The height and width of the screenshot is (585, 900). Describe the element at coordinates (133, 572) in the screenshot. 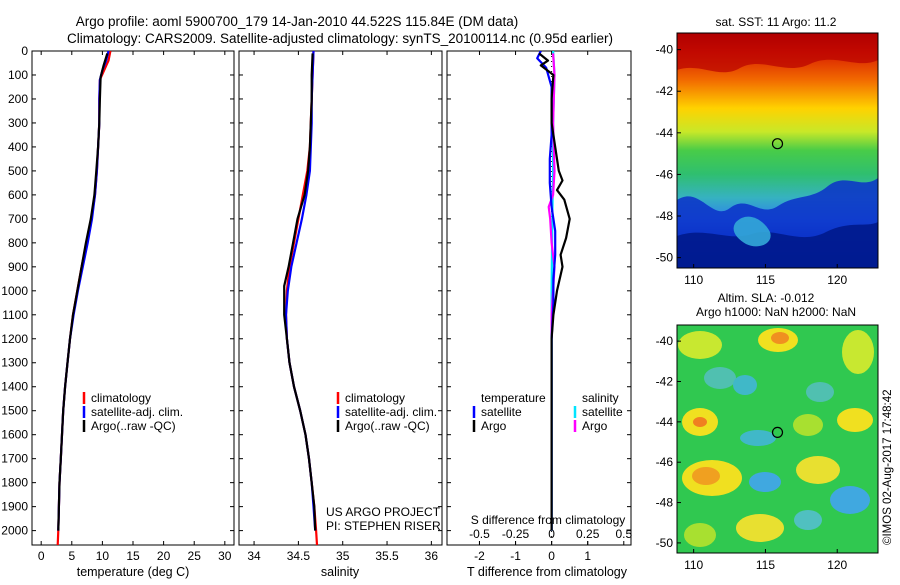

I see `temperature-x-label: temperature (deg C)` at that location.